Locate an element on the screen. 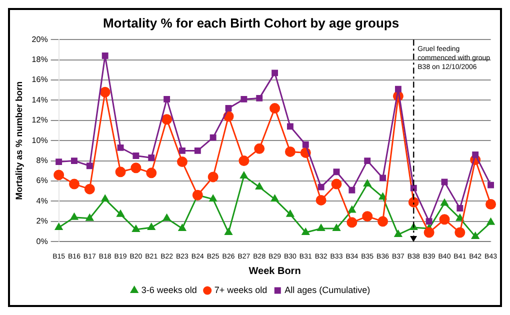  y-tick-label: 8% is located at coordinates (42, 161).